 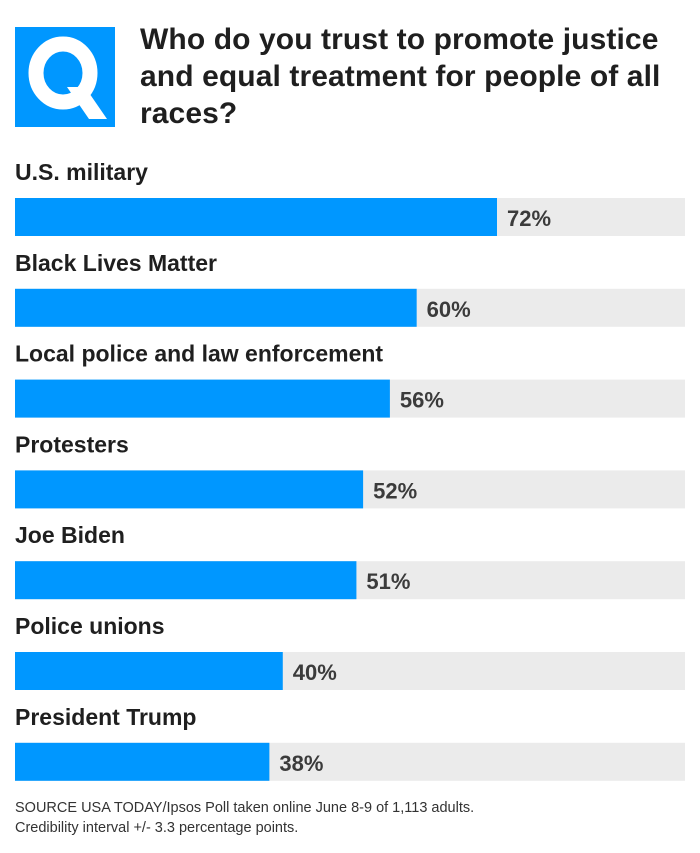 I want to click on category-label-u-s-military: U.S. military, so click(x=81, y=172).